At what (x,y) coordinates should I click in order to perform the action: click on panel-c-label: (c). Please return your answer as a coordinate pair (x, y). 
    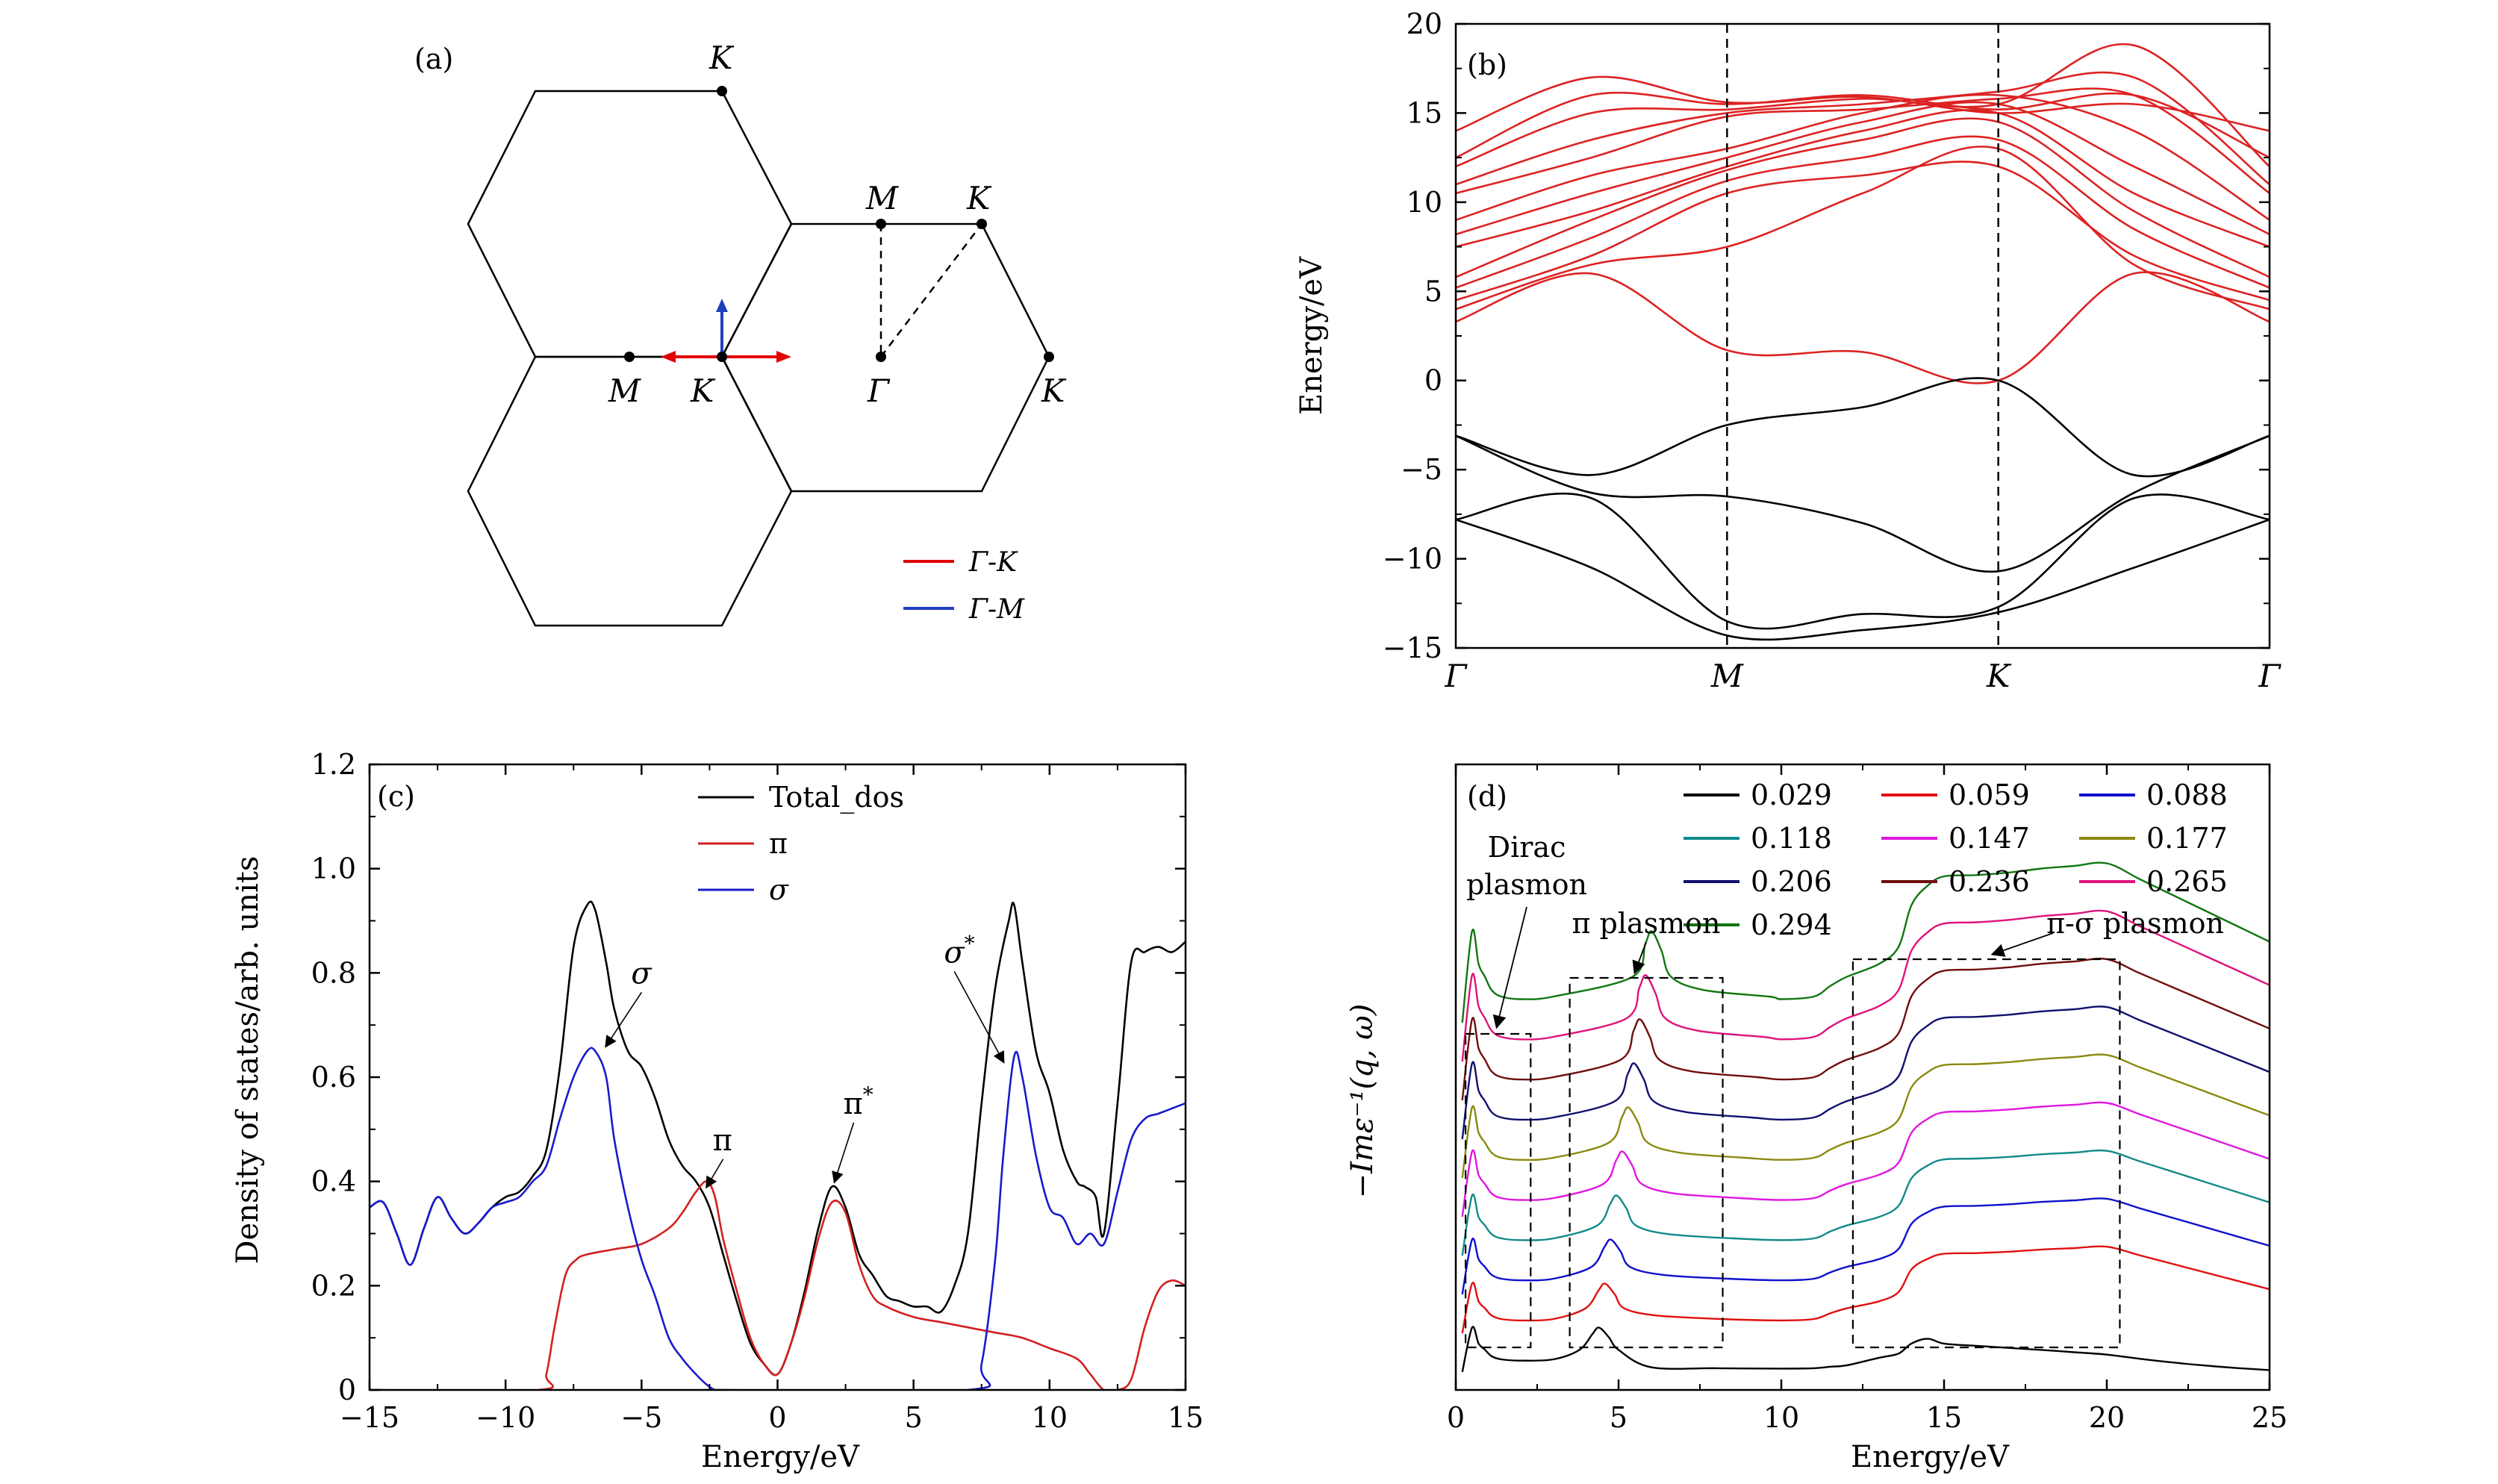
    Looking at the image, I should click on (396, 796).